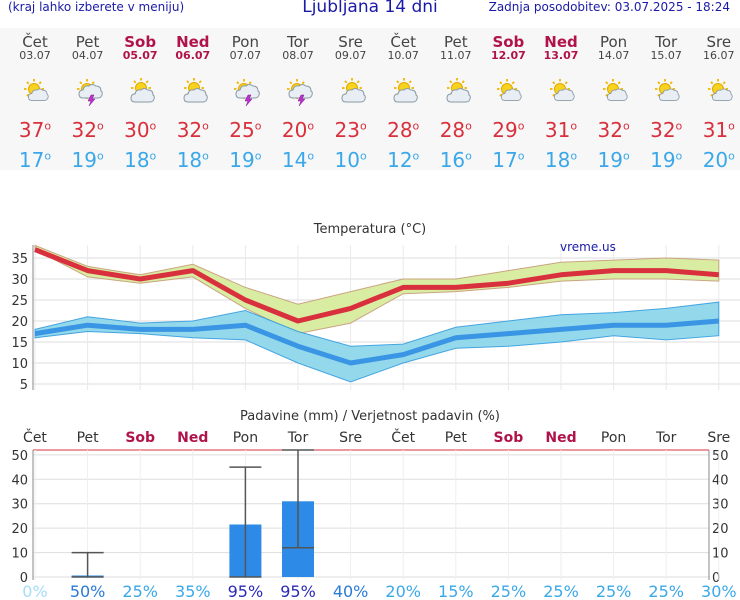  Describe the element at coordinates (720, 554) in the screenshot. I see `precipitation-y-tick-right: 10` at that location.